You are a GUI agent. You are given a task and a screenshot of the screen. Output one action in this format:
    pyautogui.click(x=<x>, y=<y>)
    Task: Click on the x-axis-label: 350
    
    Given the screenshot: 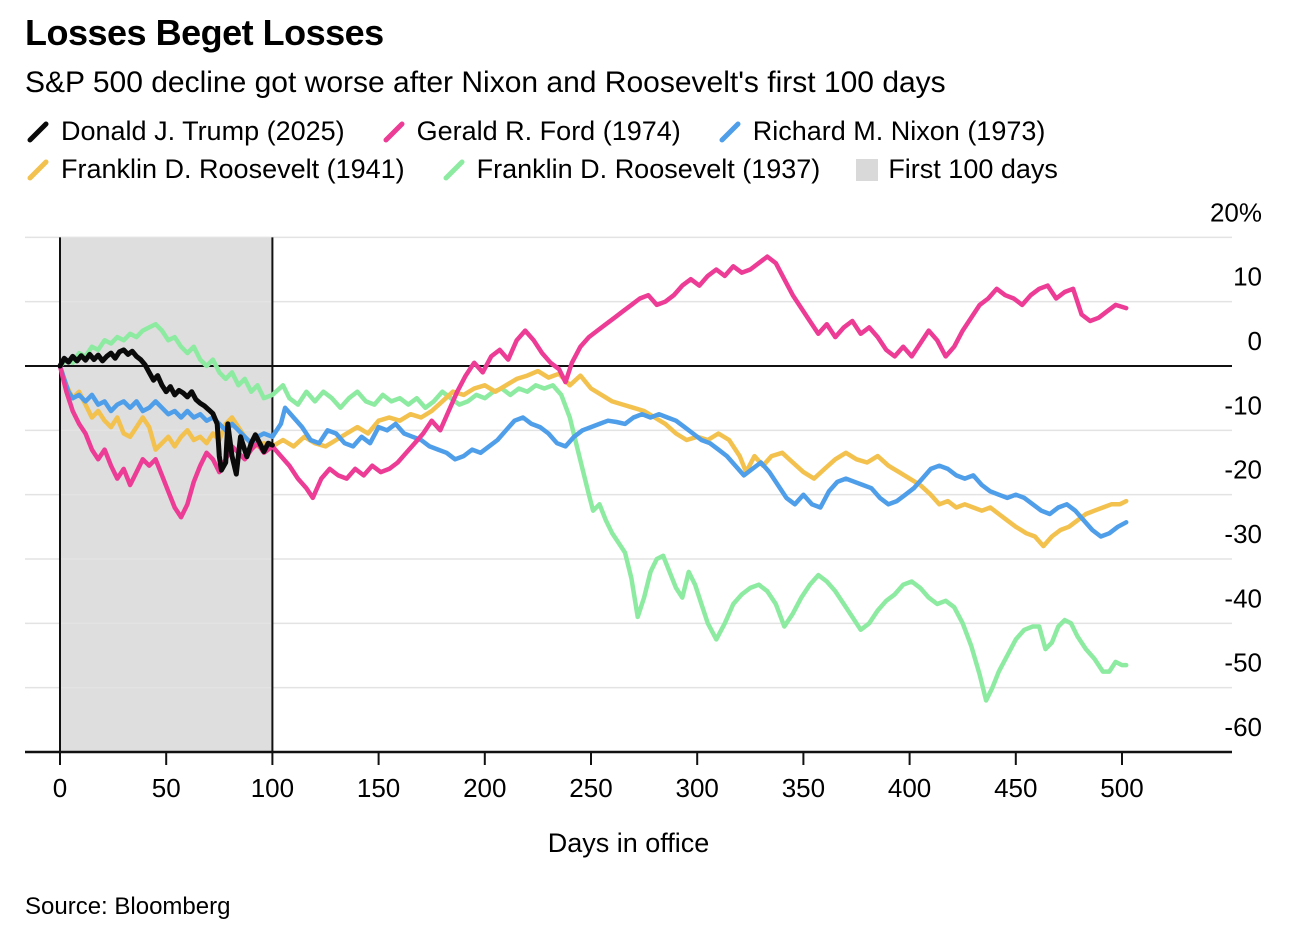 What is the action you would take?
    pyautogui.click(x=803, y=788)
    